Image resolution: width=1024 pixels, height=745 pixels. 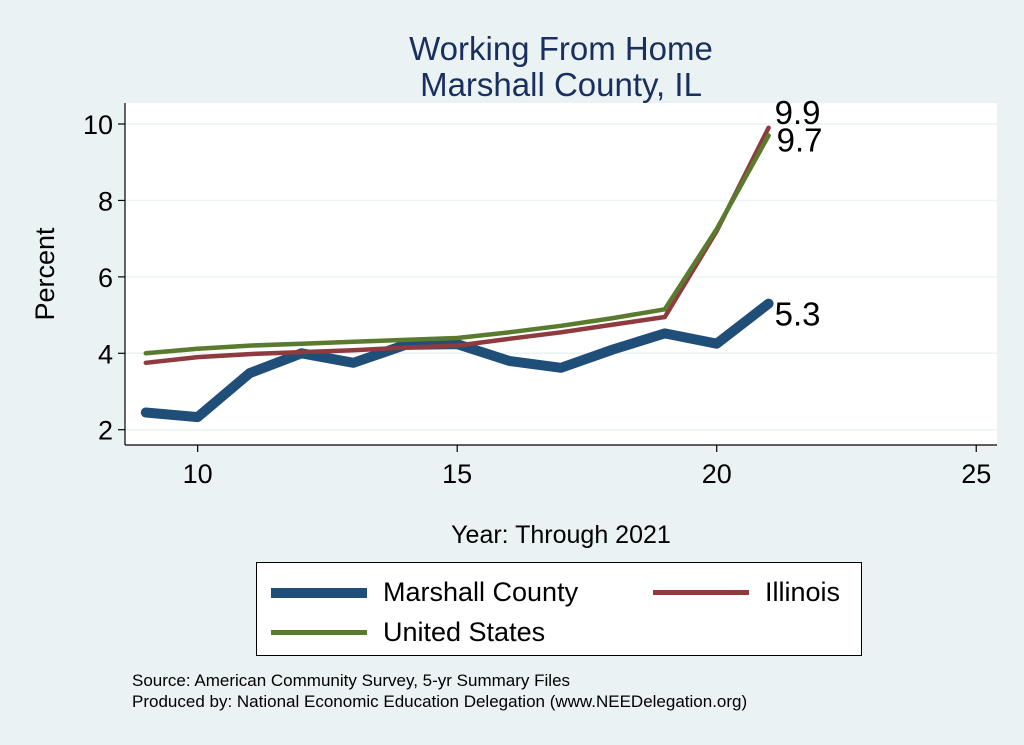 I want to click on legend-swatch-united-states, so click(x=319, y=632).